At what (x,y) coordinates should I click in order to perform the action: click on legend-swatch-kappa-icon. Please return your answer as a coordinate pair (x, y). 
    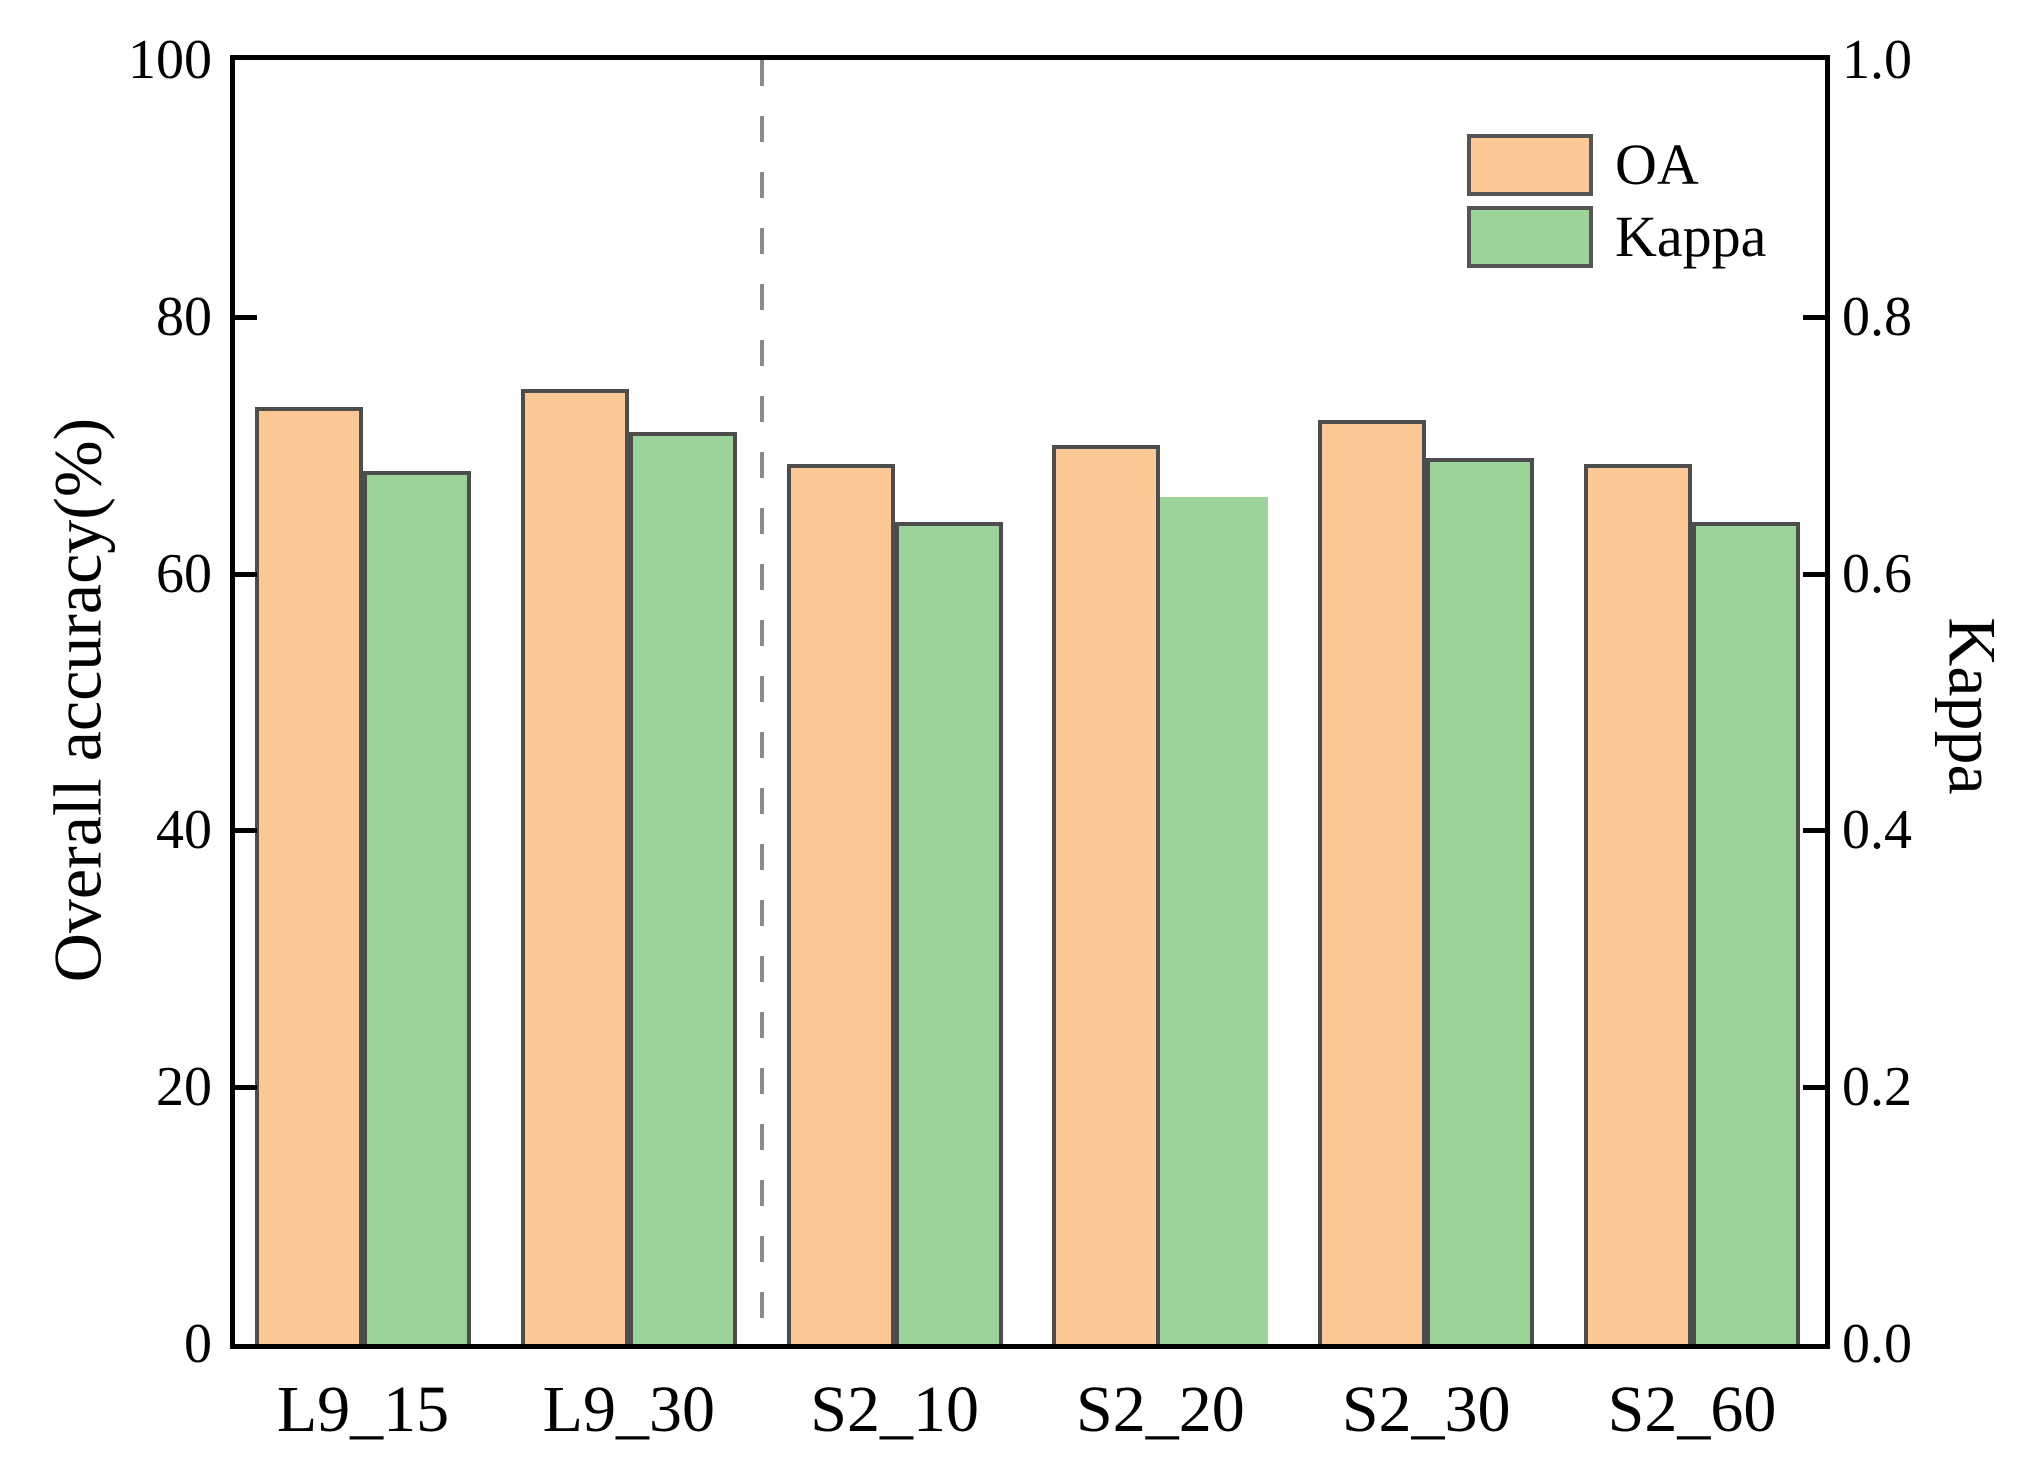
    Looking at the image, I should click on (1530, 237).